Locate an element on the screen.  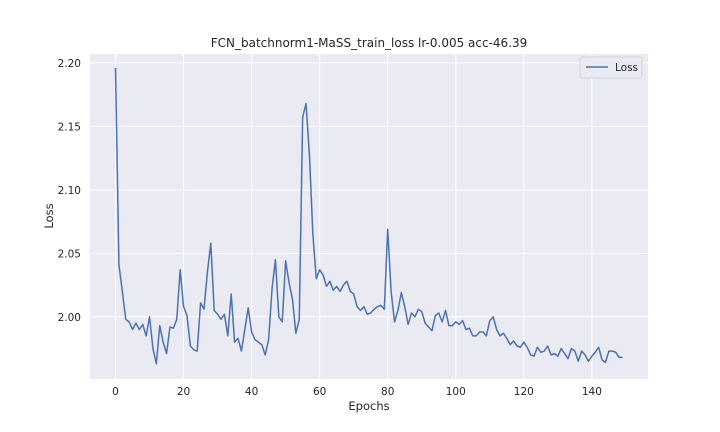
y-tick-label: 2.00 is located at coordinates (69, 318).